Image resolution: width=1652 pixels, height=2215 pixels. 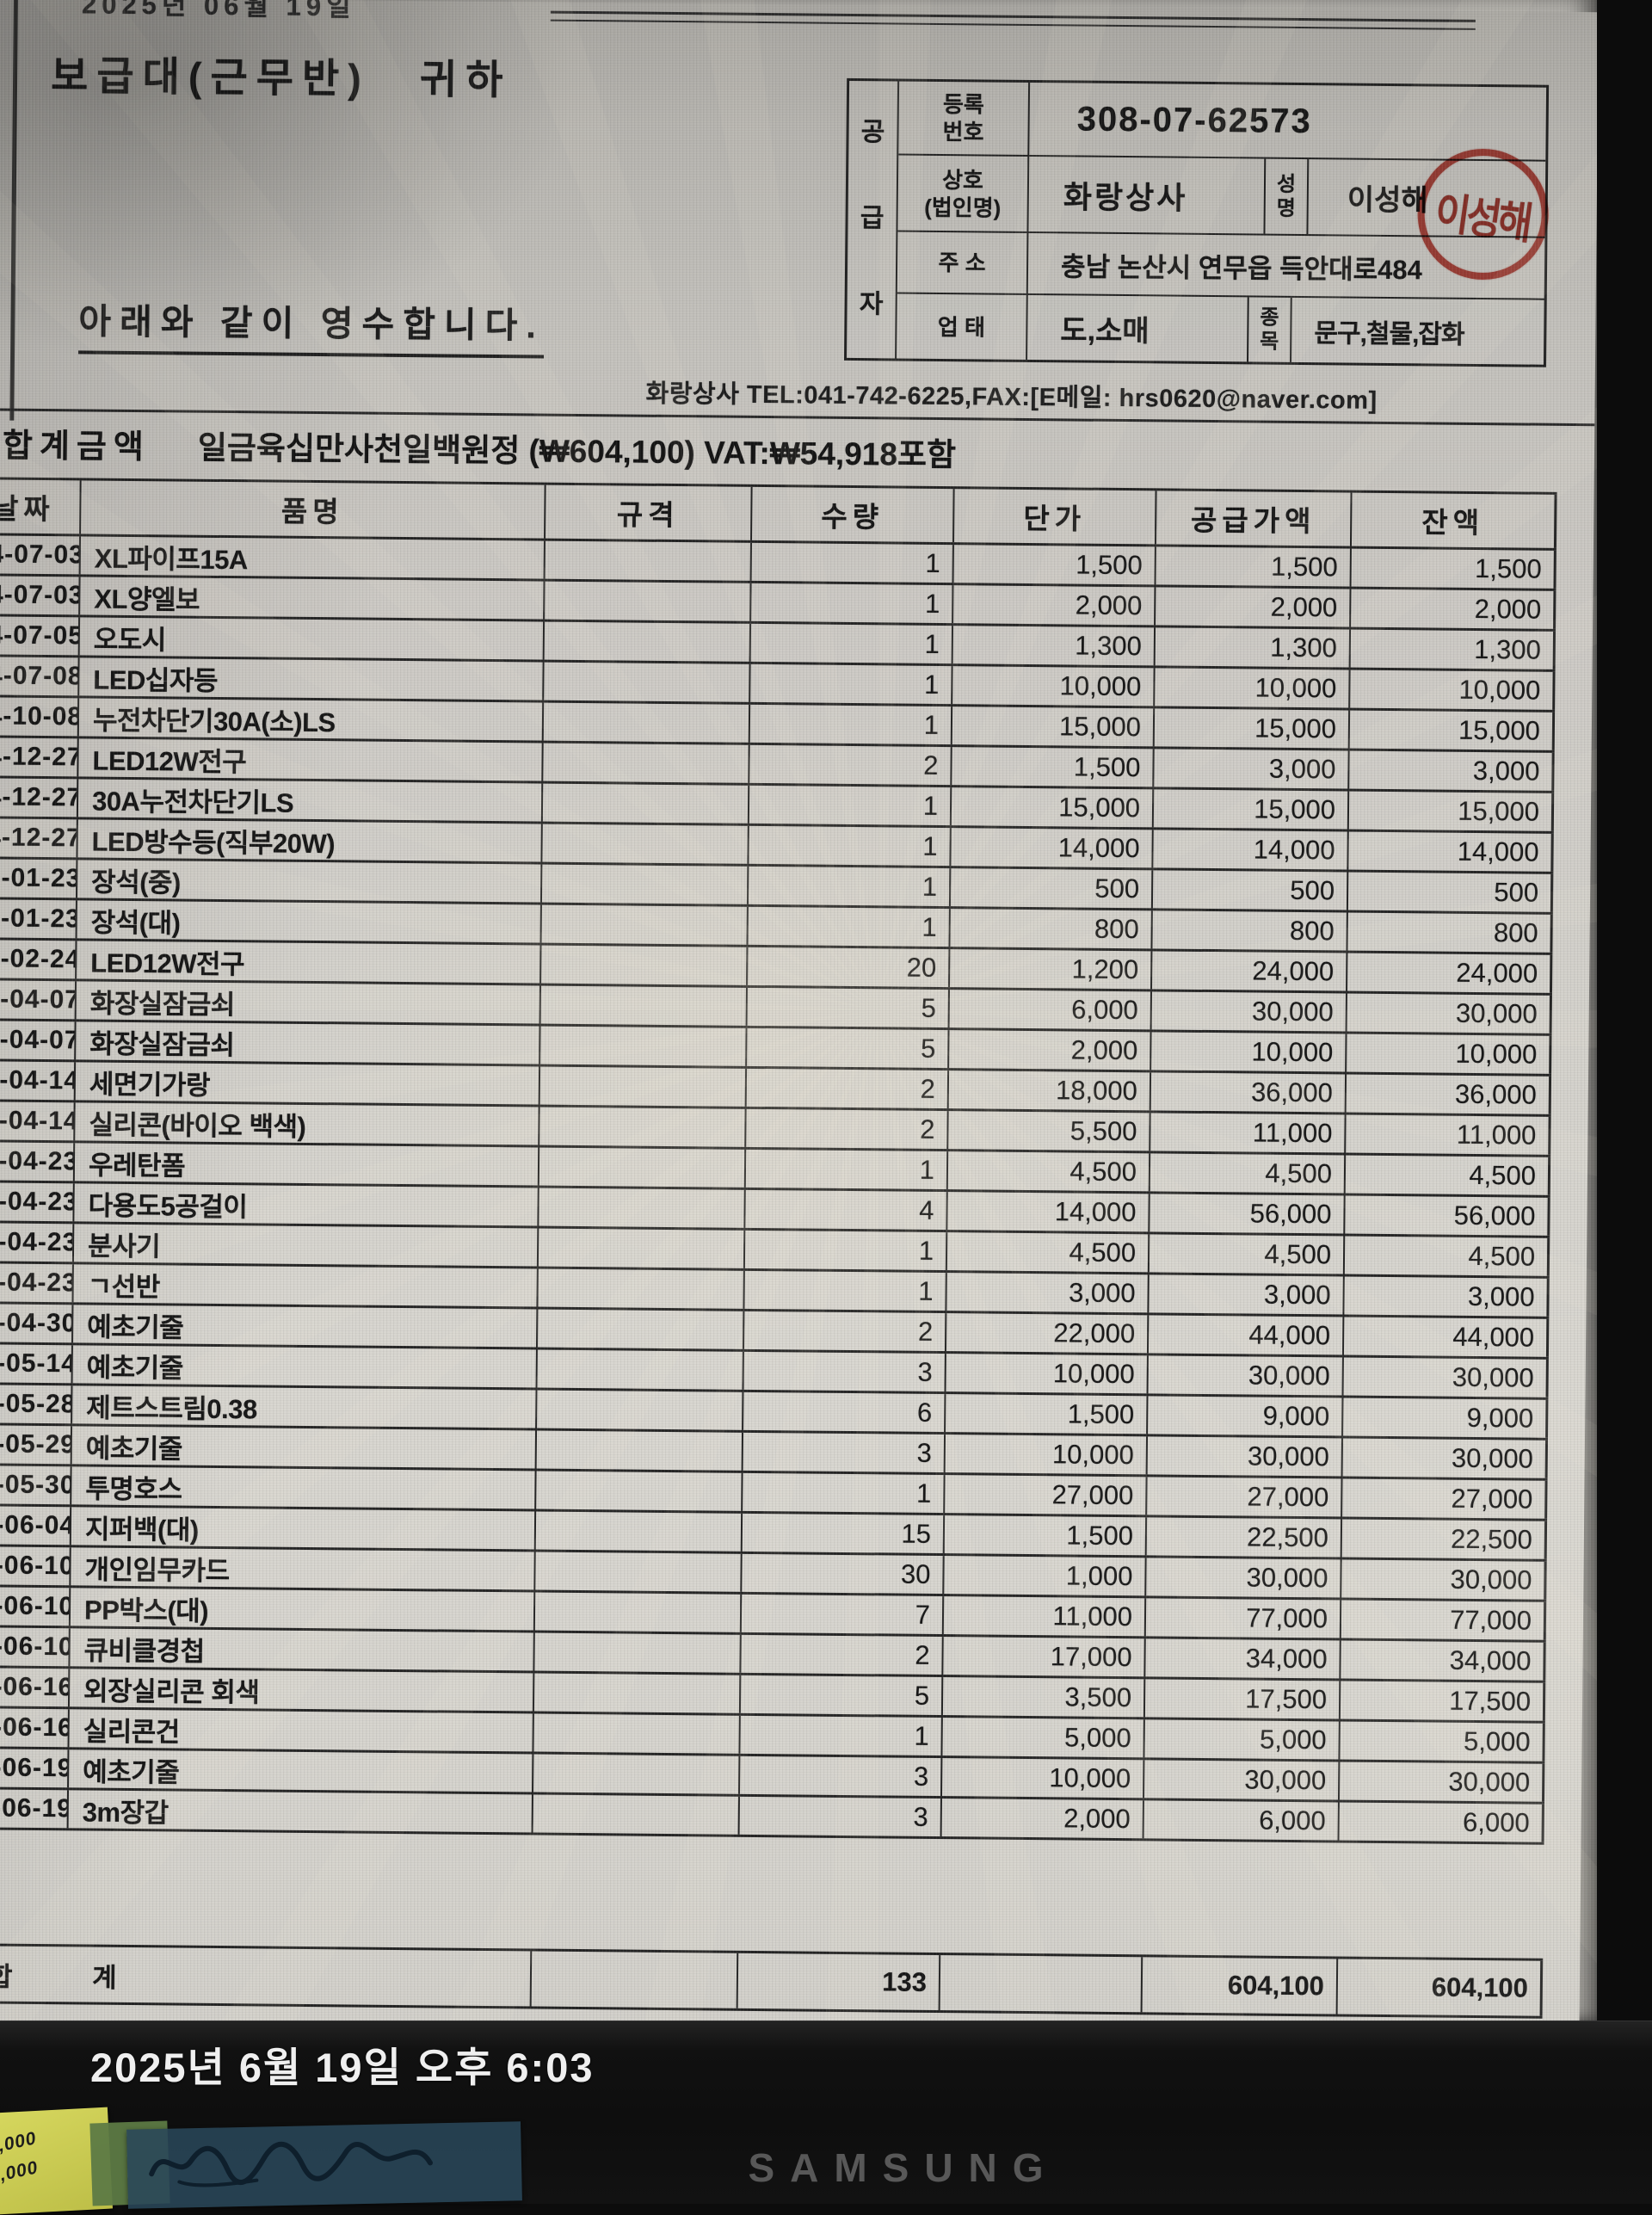 What do you see at coordinates (308, 1083) in the screenshot?
I see `cell-item-name: 세면기가랑` at bounding box center [308, 1083].